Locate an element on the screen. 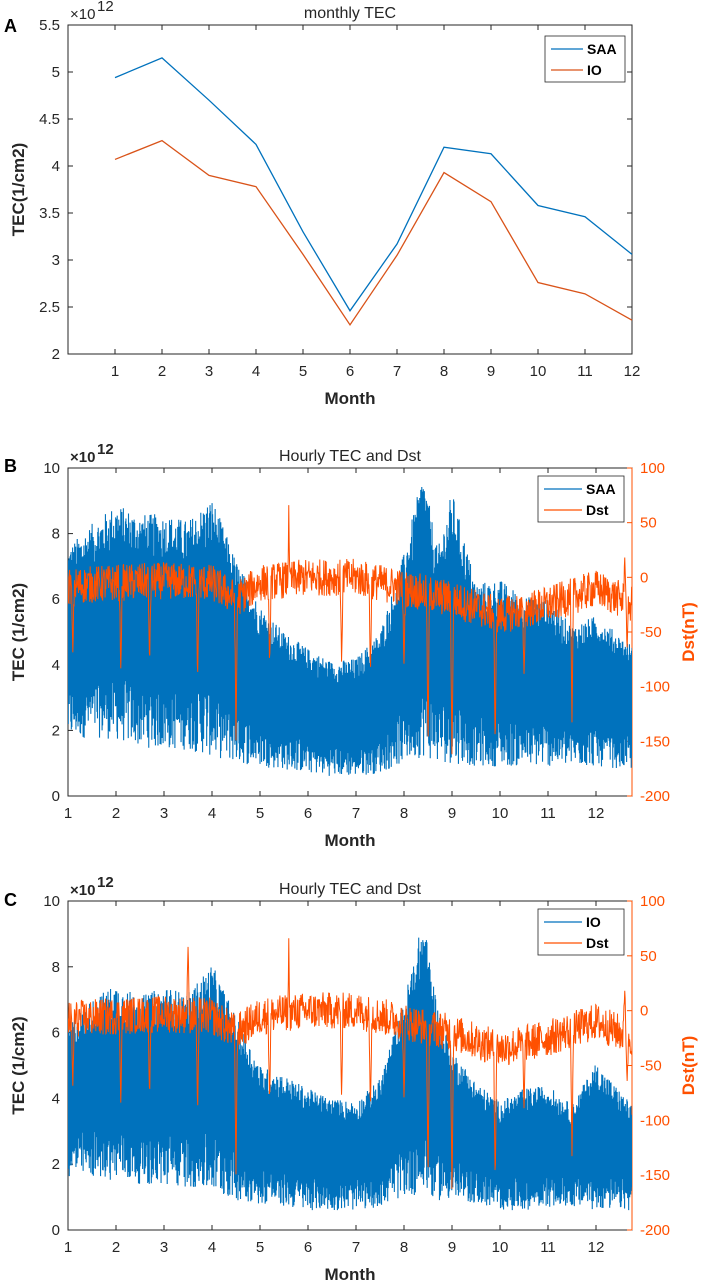  series-line-IO is located at coordinates (373, 233).